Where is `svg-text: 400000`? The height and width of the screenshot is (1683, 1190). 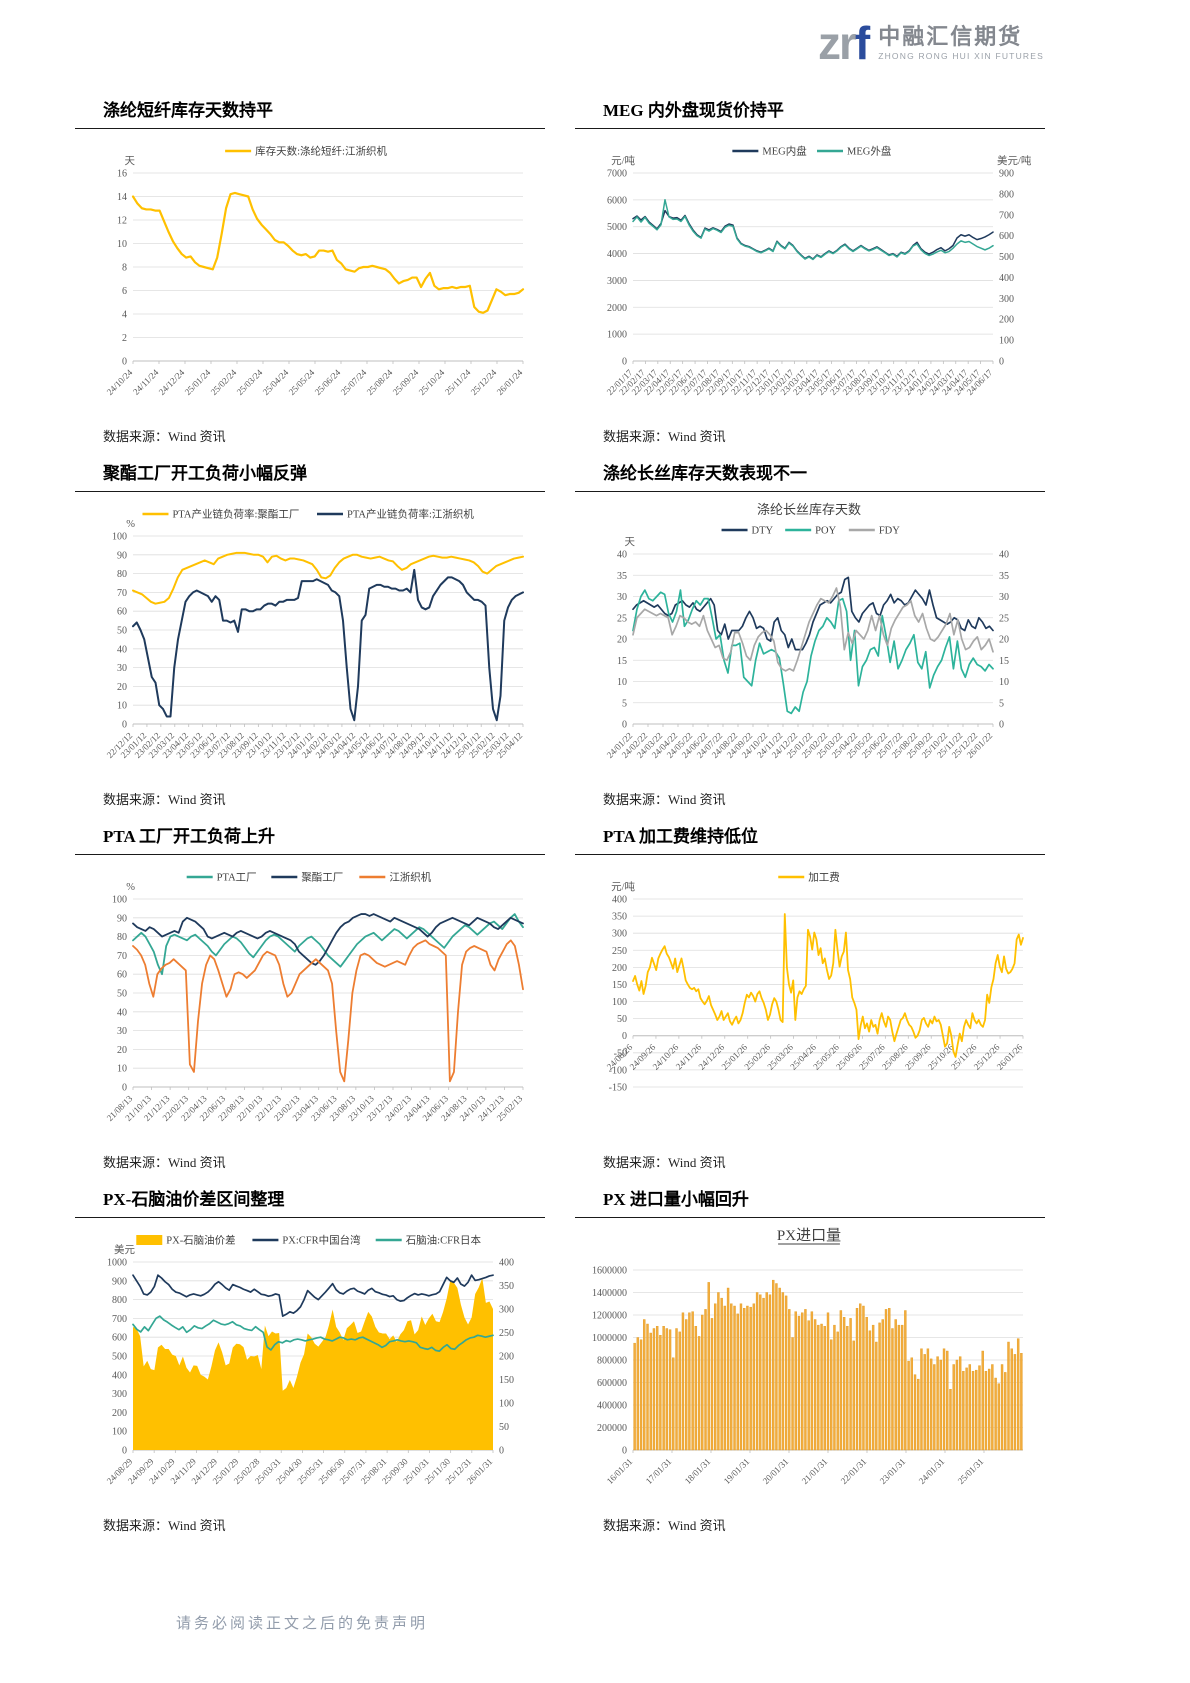 svg-text: 400000 is located at coordinates (612, 1406).